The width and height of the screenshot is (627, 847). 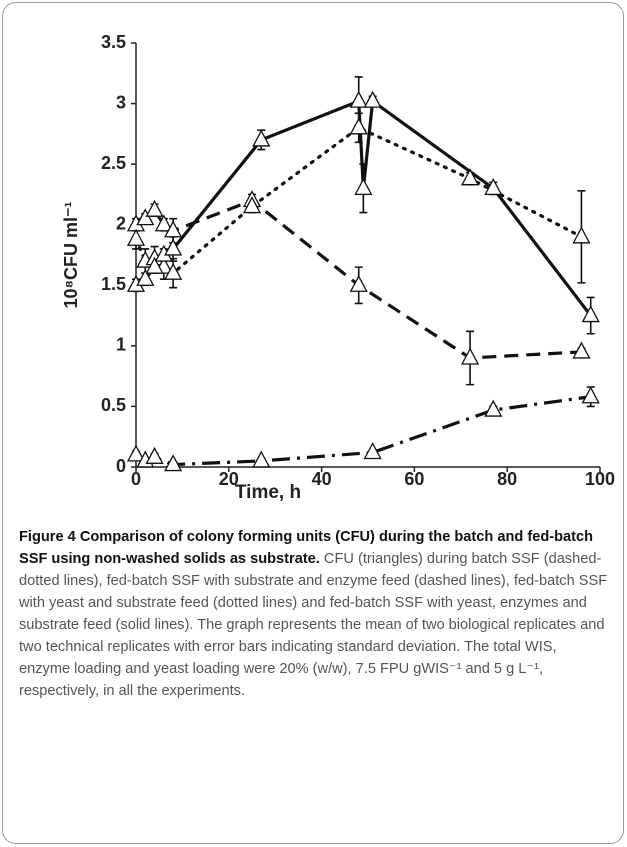 What do you see at coordinates (121, 345) in the screenshot?
I see `y-tick-label: 1` at bounding box center [121, 345].